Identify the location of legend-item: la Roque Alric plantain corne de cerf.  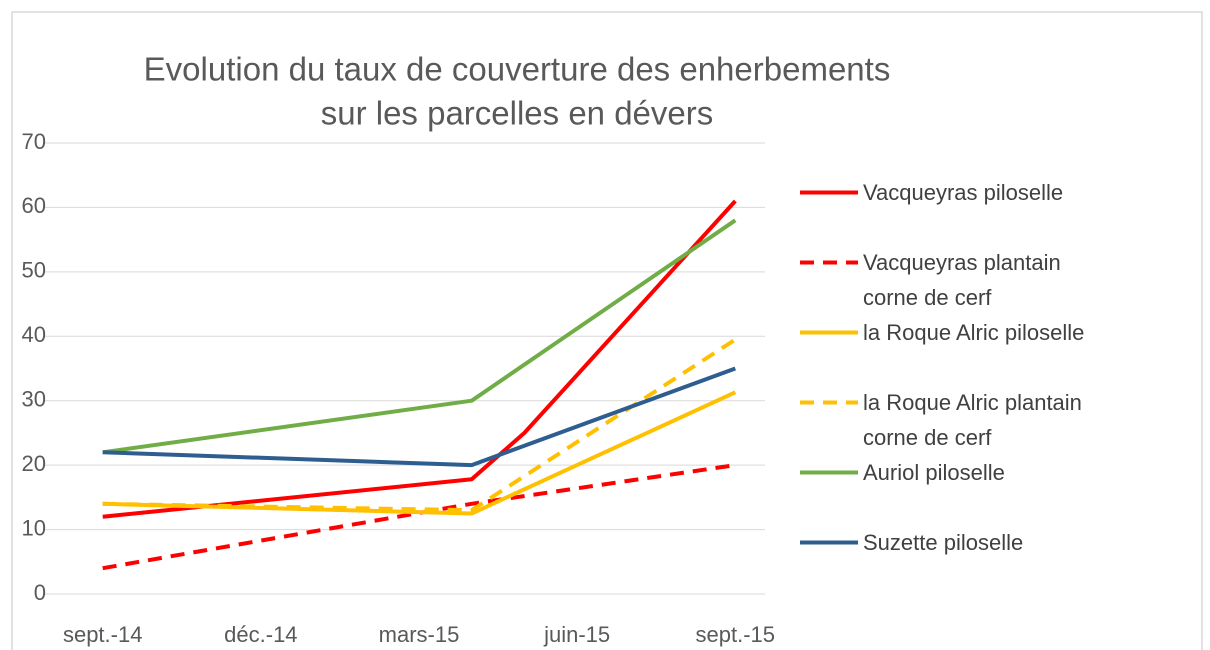
(955, 420).